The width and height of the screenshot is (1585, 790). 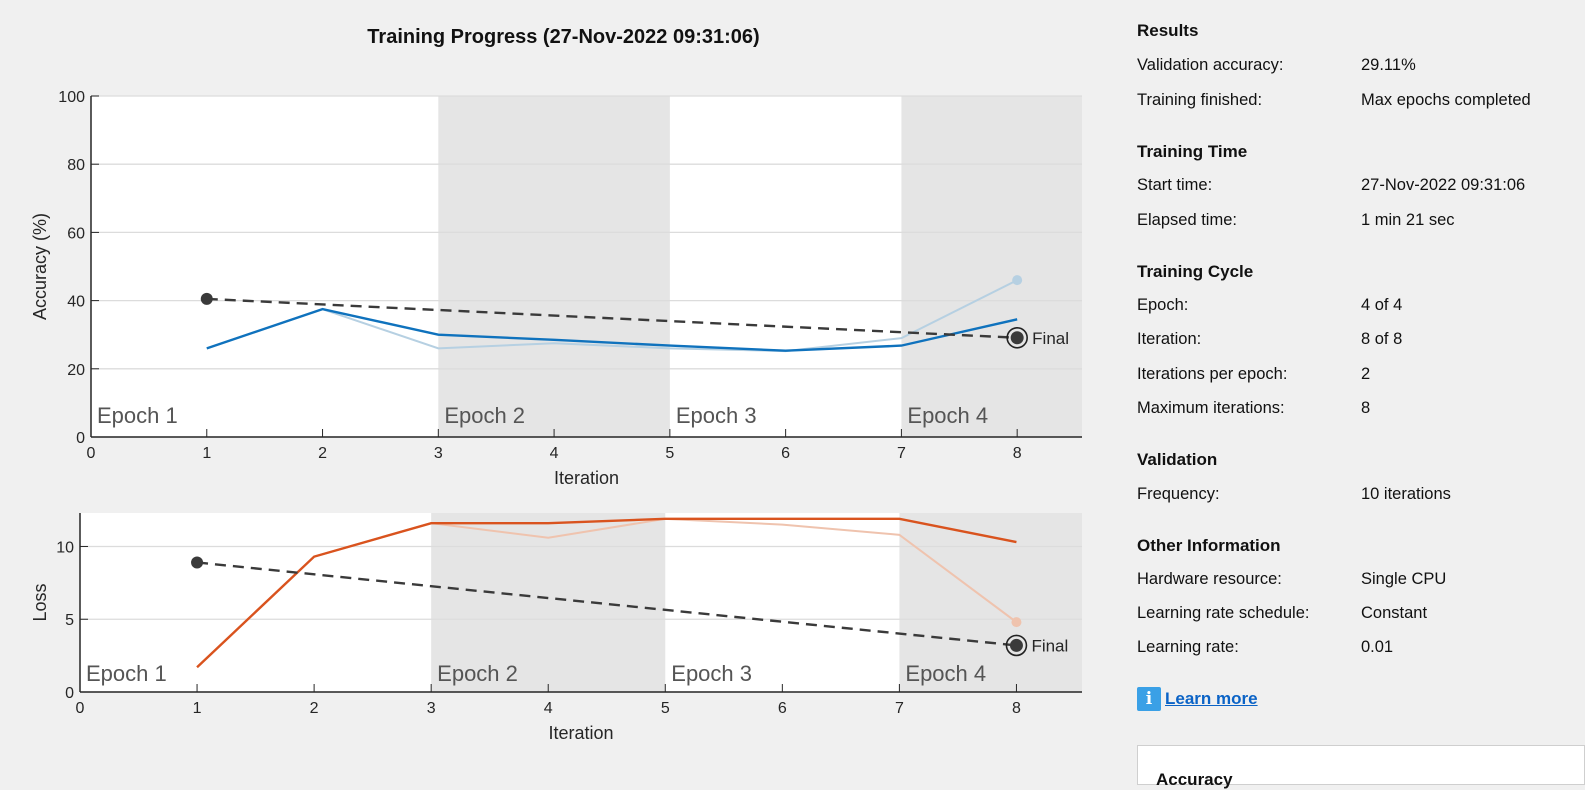 What do you see at coordinates (1361, 767) in the screenshot?
I see `accuracy-legend-box: Accuracy` at bounding box center [1361, 767].